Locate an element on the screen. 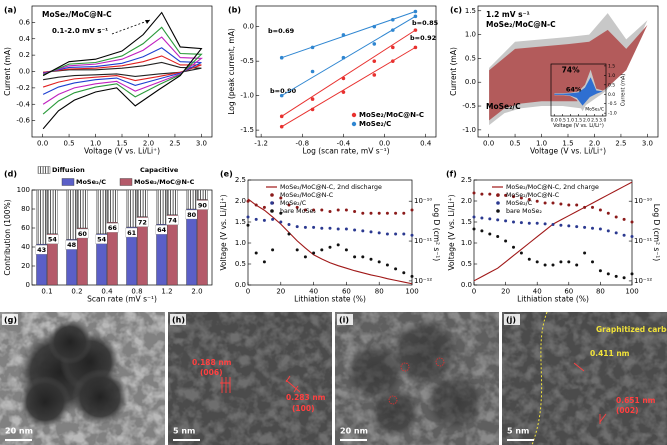  image-annotation: 0.283 nm is located at coordinates (306, 397).